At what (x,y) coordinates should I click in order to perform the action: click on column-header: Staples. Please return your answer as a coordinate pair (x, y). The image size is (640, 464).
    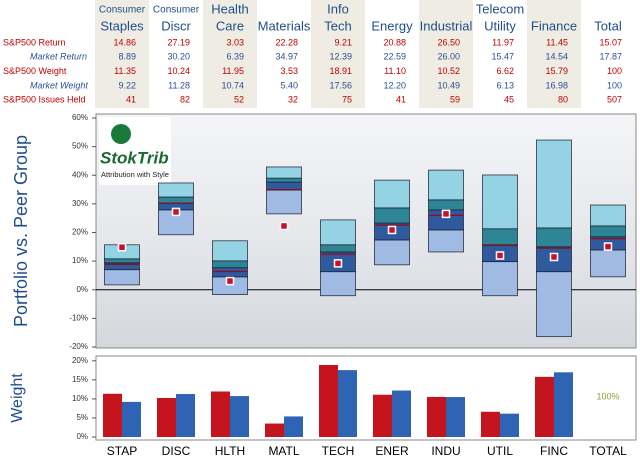
    Looking at the image, I should click on (122, 25).